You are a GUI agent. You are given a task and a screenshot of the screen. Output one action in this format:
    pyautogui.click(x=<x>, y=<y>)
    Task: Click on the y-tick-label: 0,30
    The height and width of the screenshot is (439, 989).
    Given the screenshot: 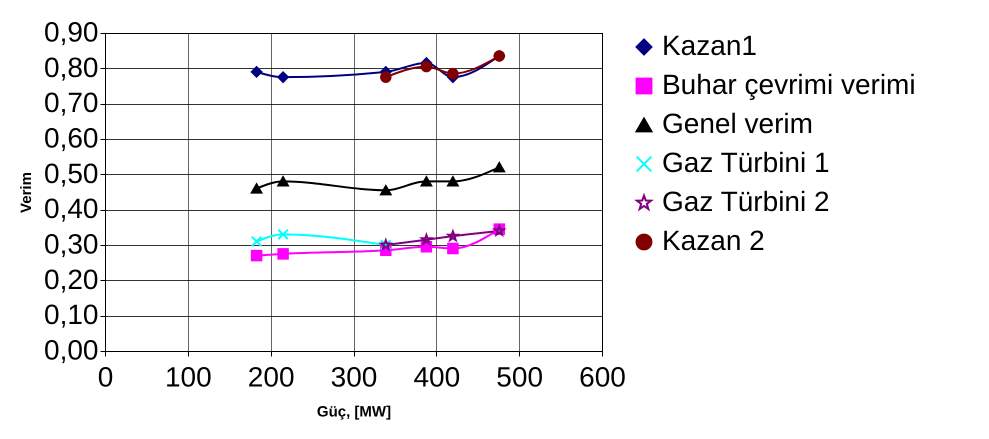 What is the action you would take?
    pyautogui.click(x=71, y=244)
    